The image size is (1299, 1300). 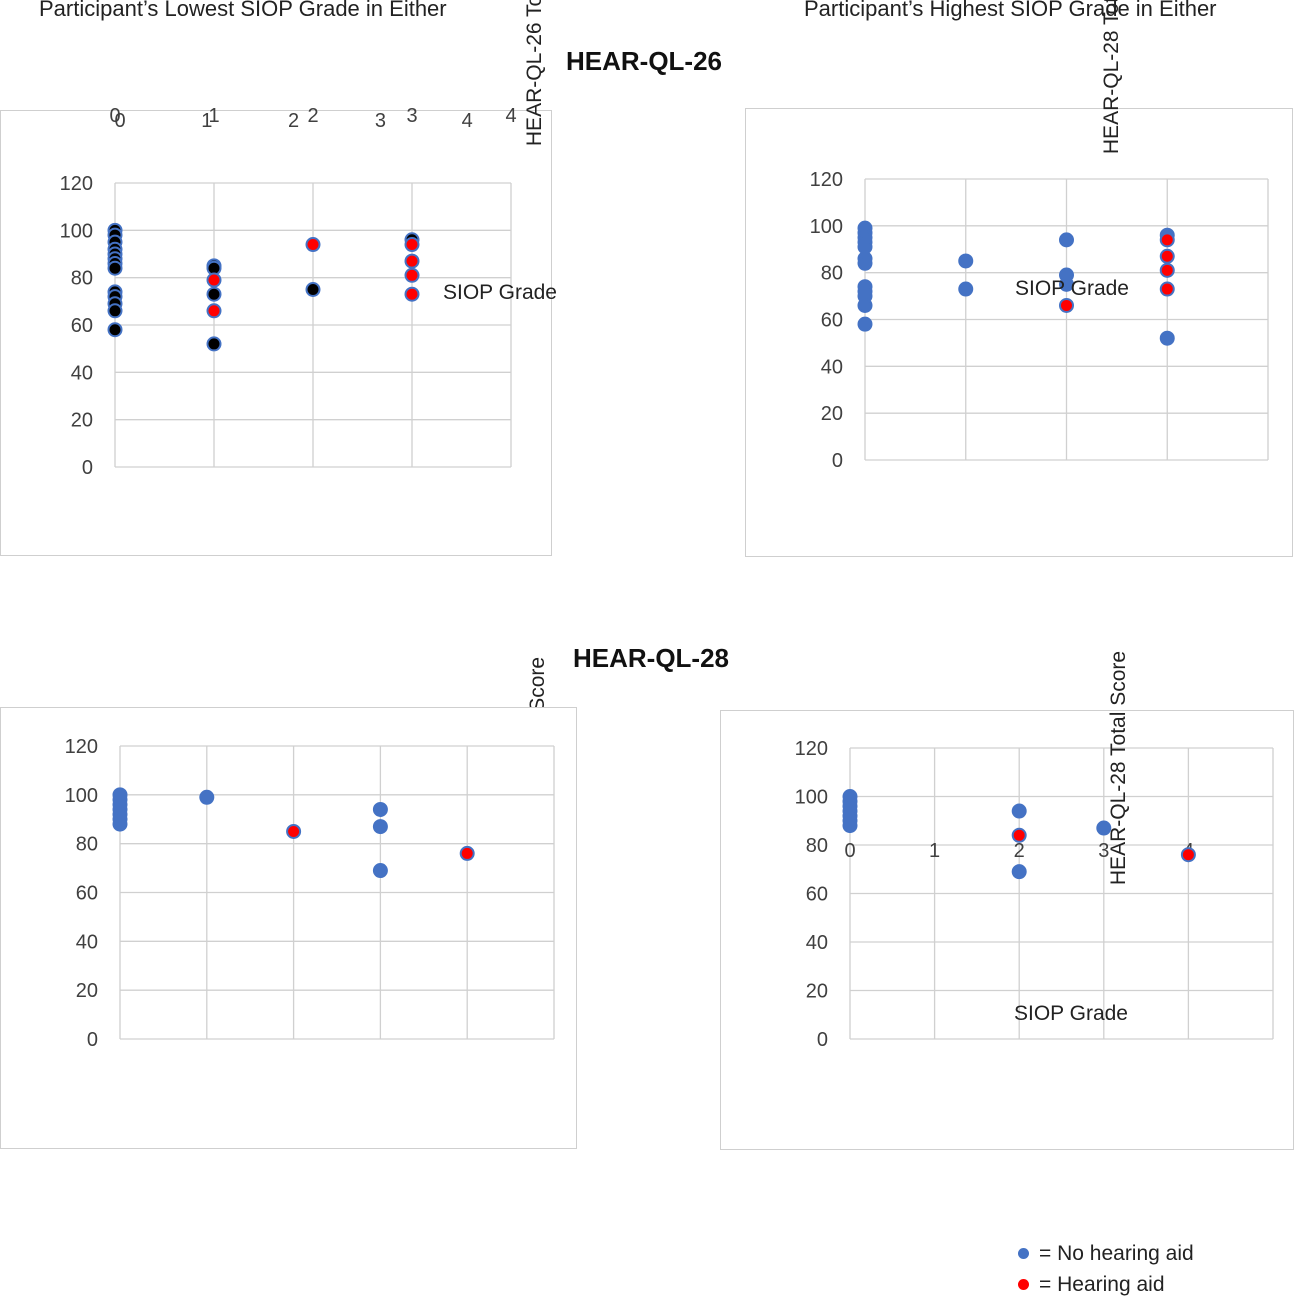 I want to click on legend-item-no-hearing-aid: = No hearing aid, so click(x=1106, y=1253).